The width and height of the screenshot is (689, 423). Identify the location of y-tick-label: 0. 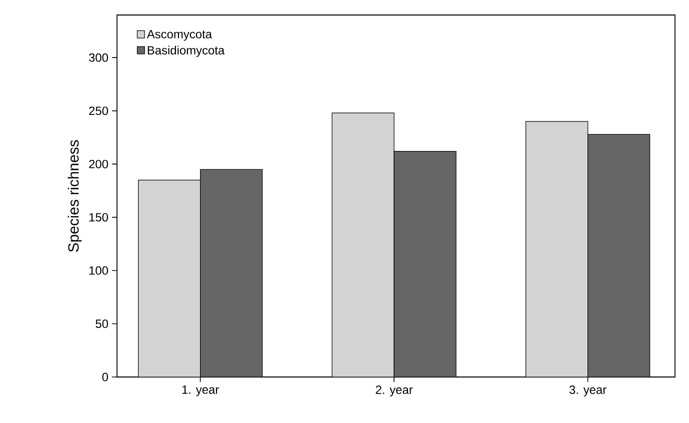
(105, 377).